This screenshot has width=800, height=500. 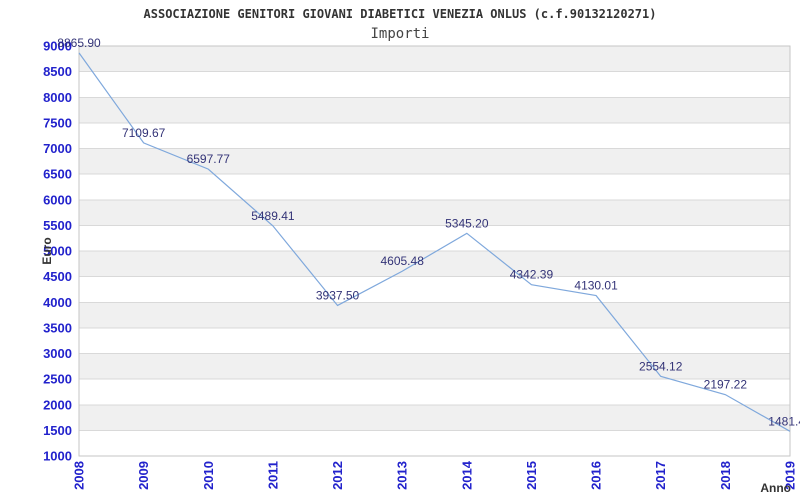 What do you see at coordinates (47, 250) in the screenshot?
I see `y-axis-title: Euro` at bounding box center [47, 250].